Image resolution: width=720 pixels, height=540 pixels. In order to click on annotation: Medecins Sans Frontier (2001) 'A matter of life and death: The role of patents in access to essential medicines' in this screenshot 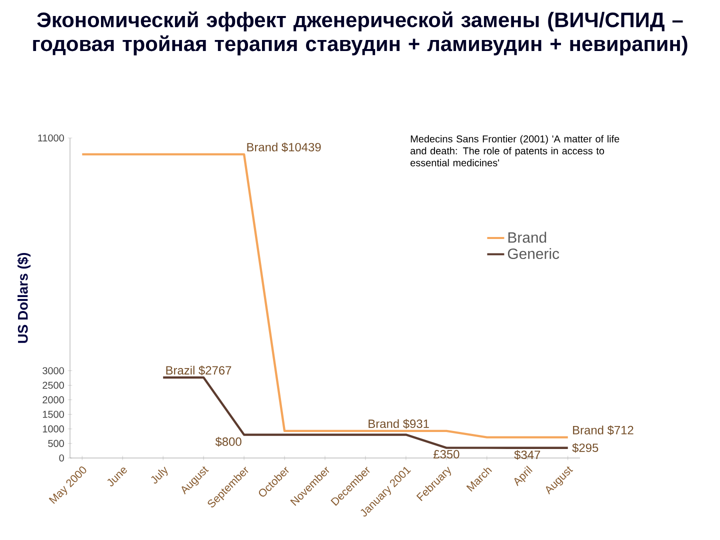, I will do `click(515, 150)`.